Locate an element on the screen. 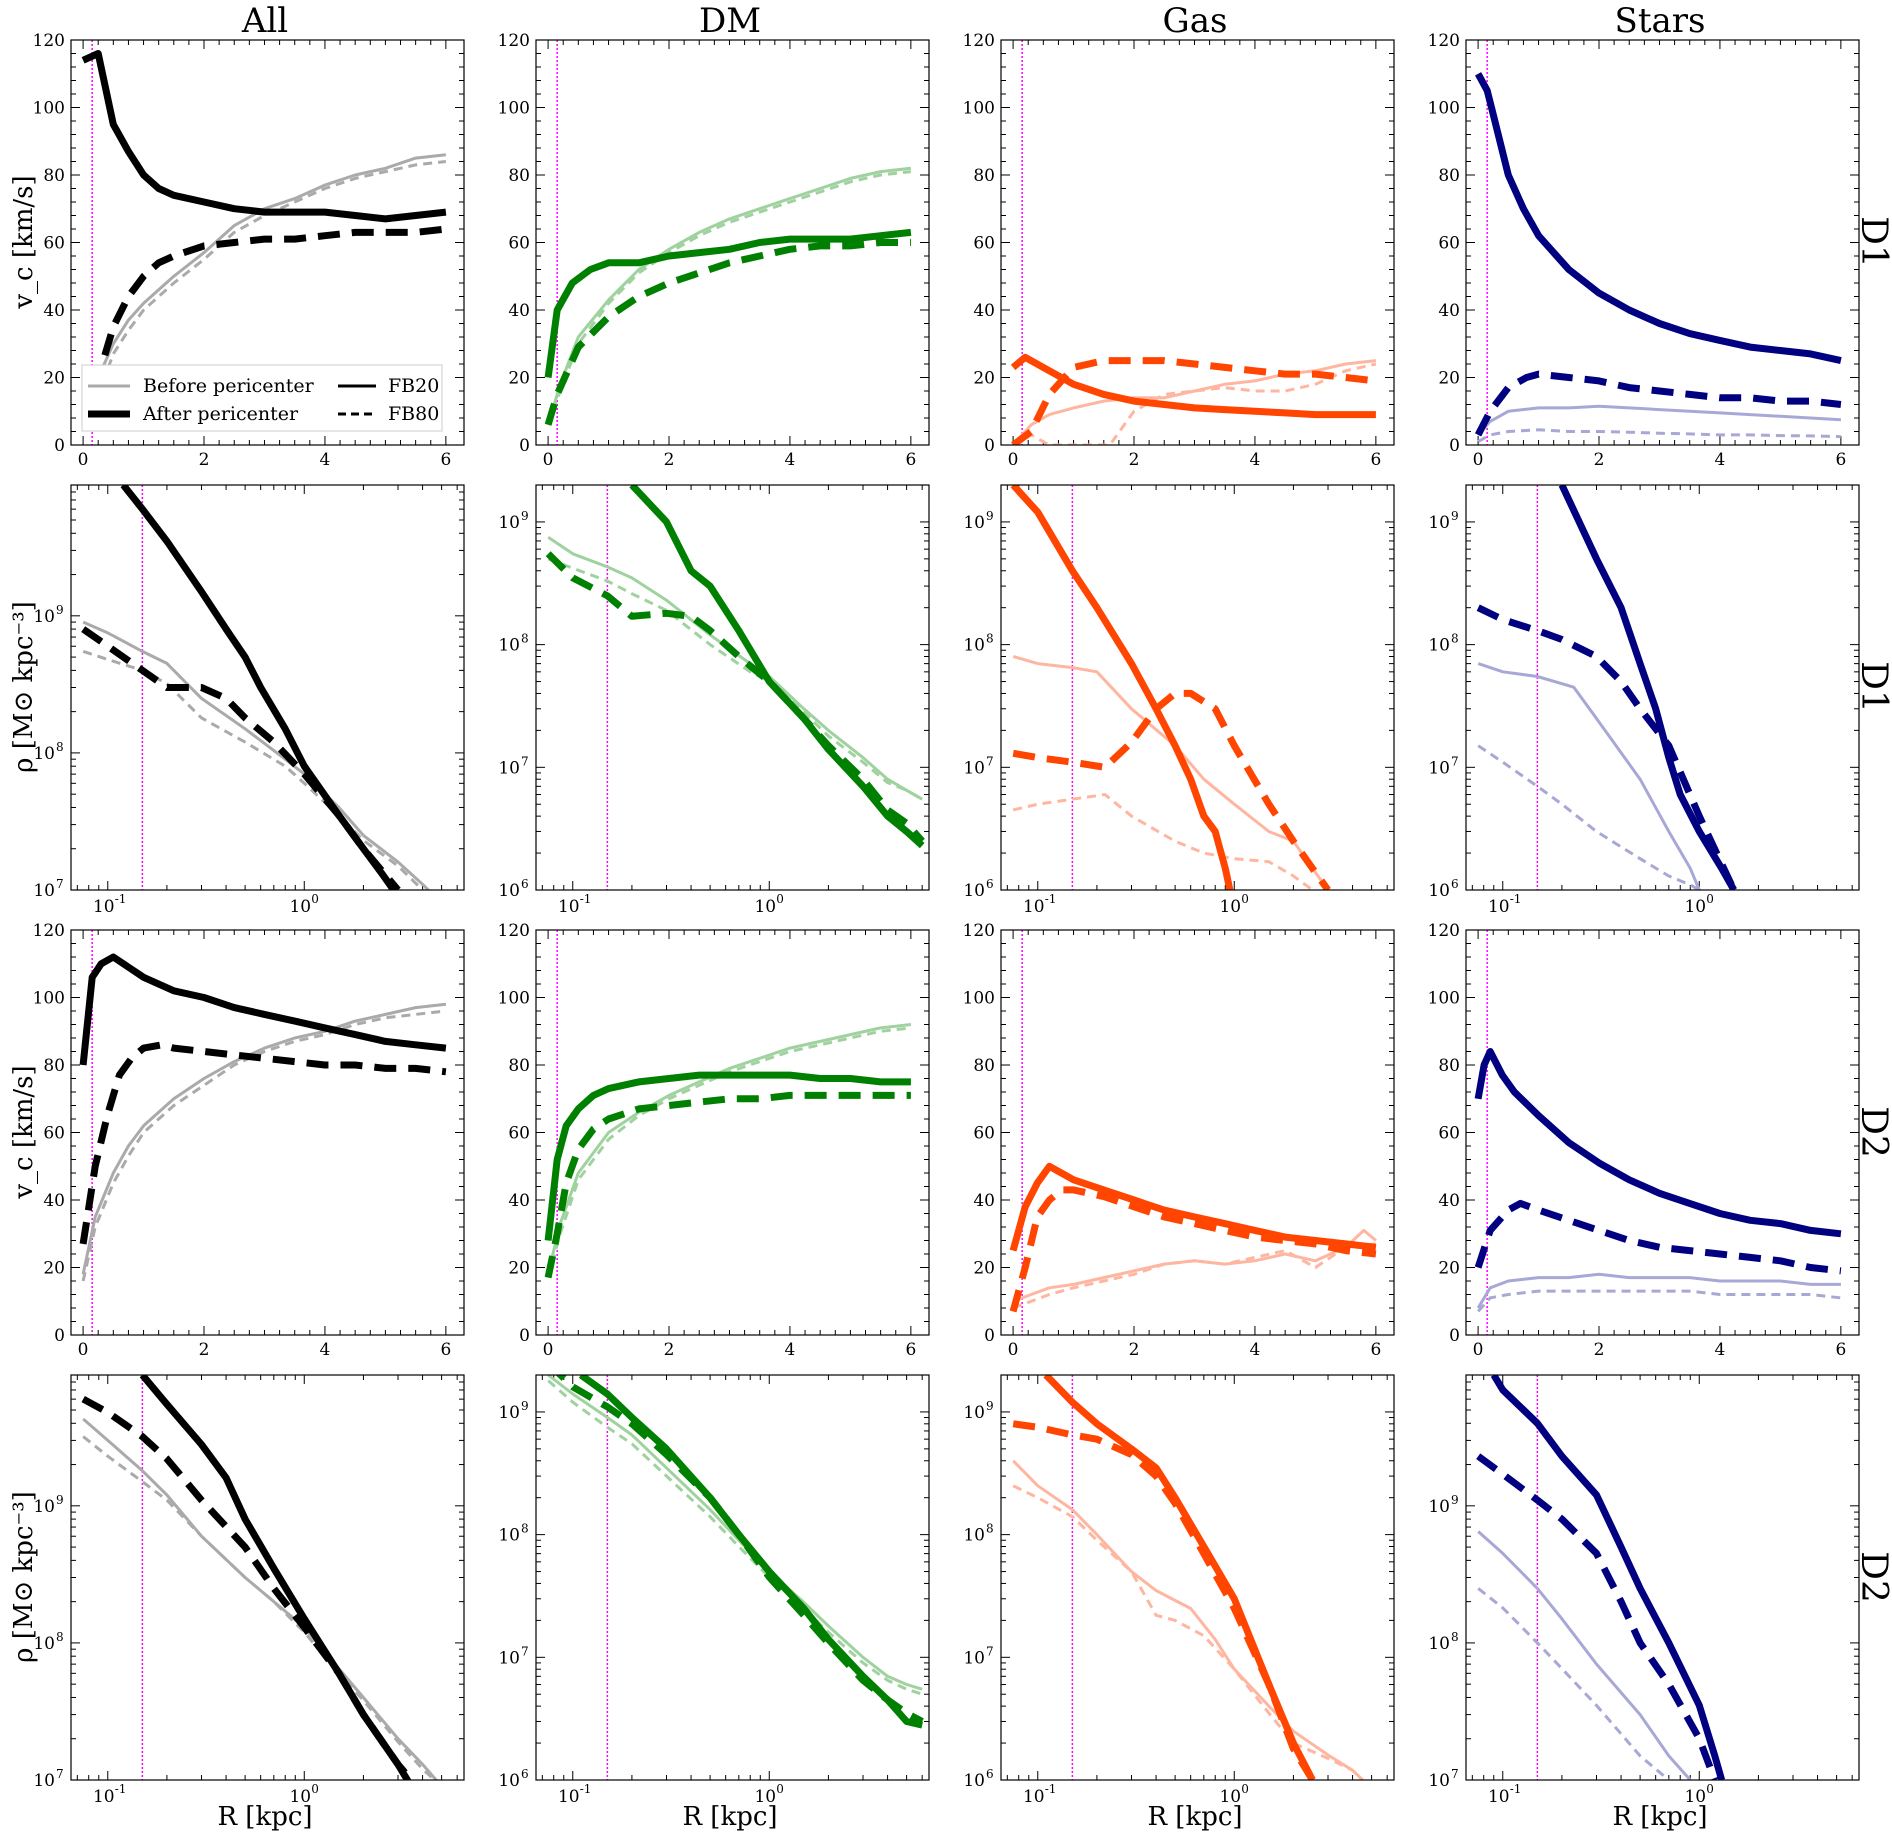 The image size is (1892, 1838). xlabel-all: R [kpc] is located at coordinates (264, 1817).